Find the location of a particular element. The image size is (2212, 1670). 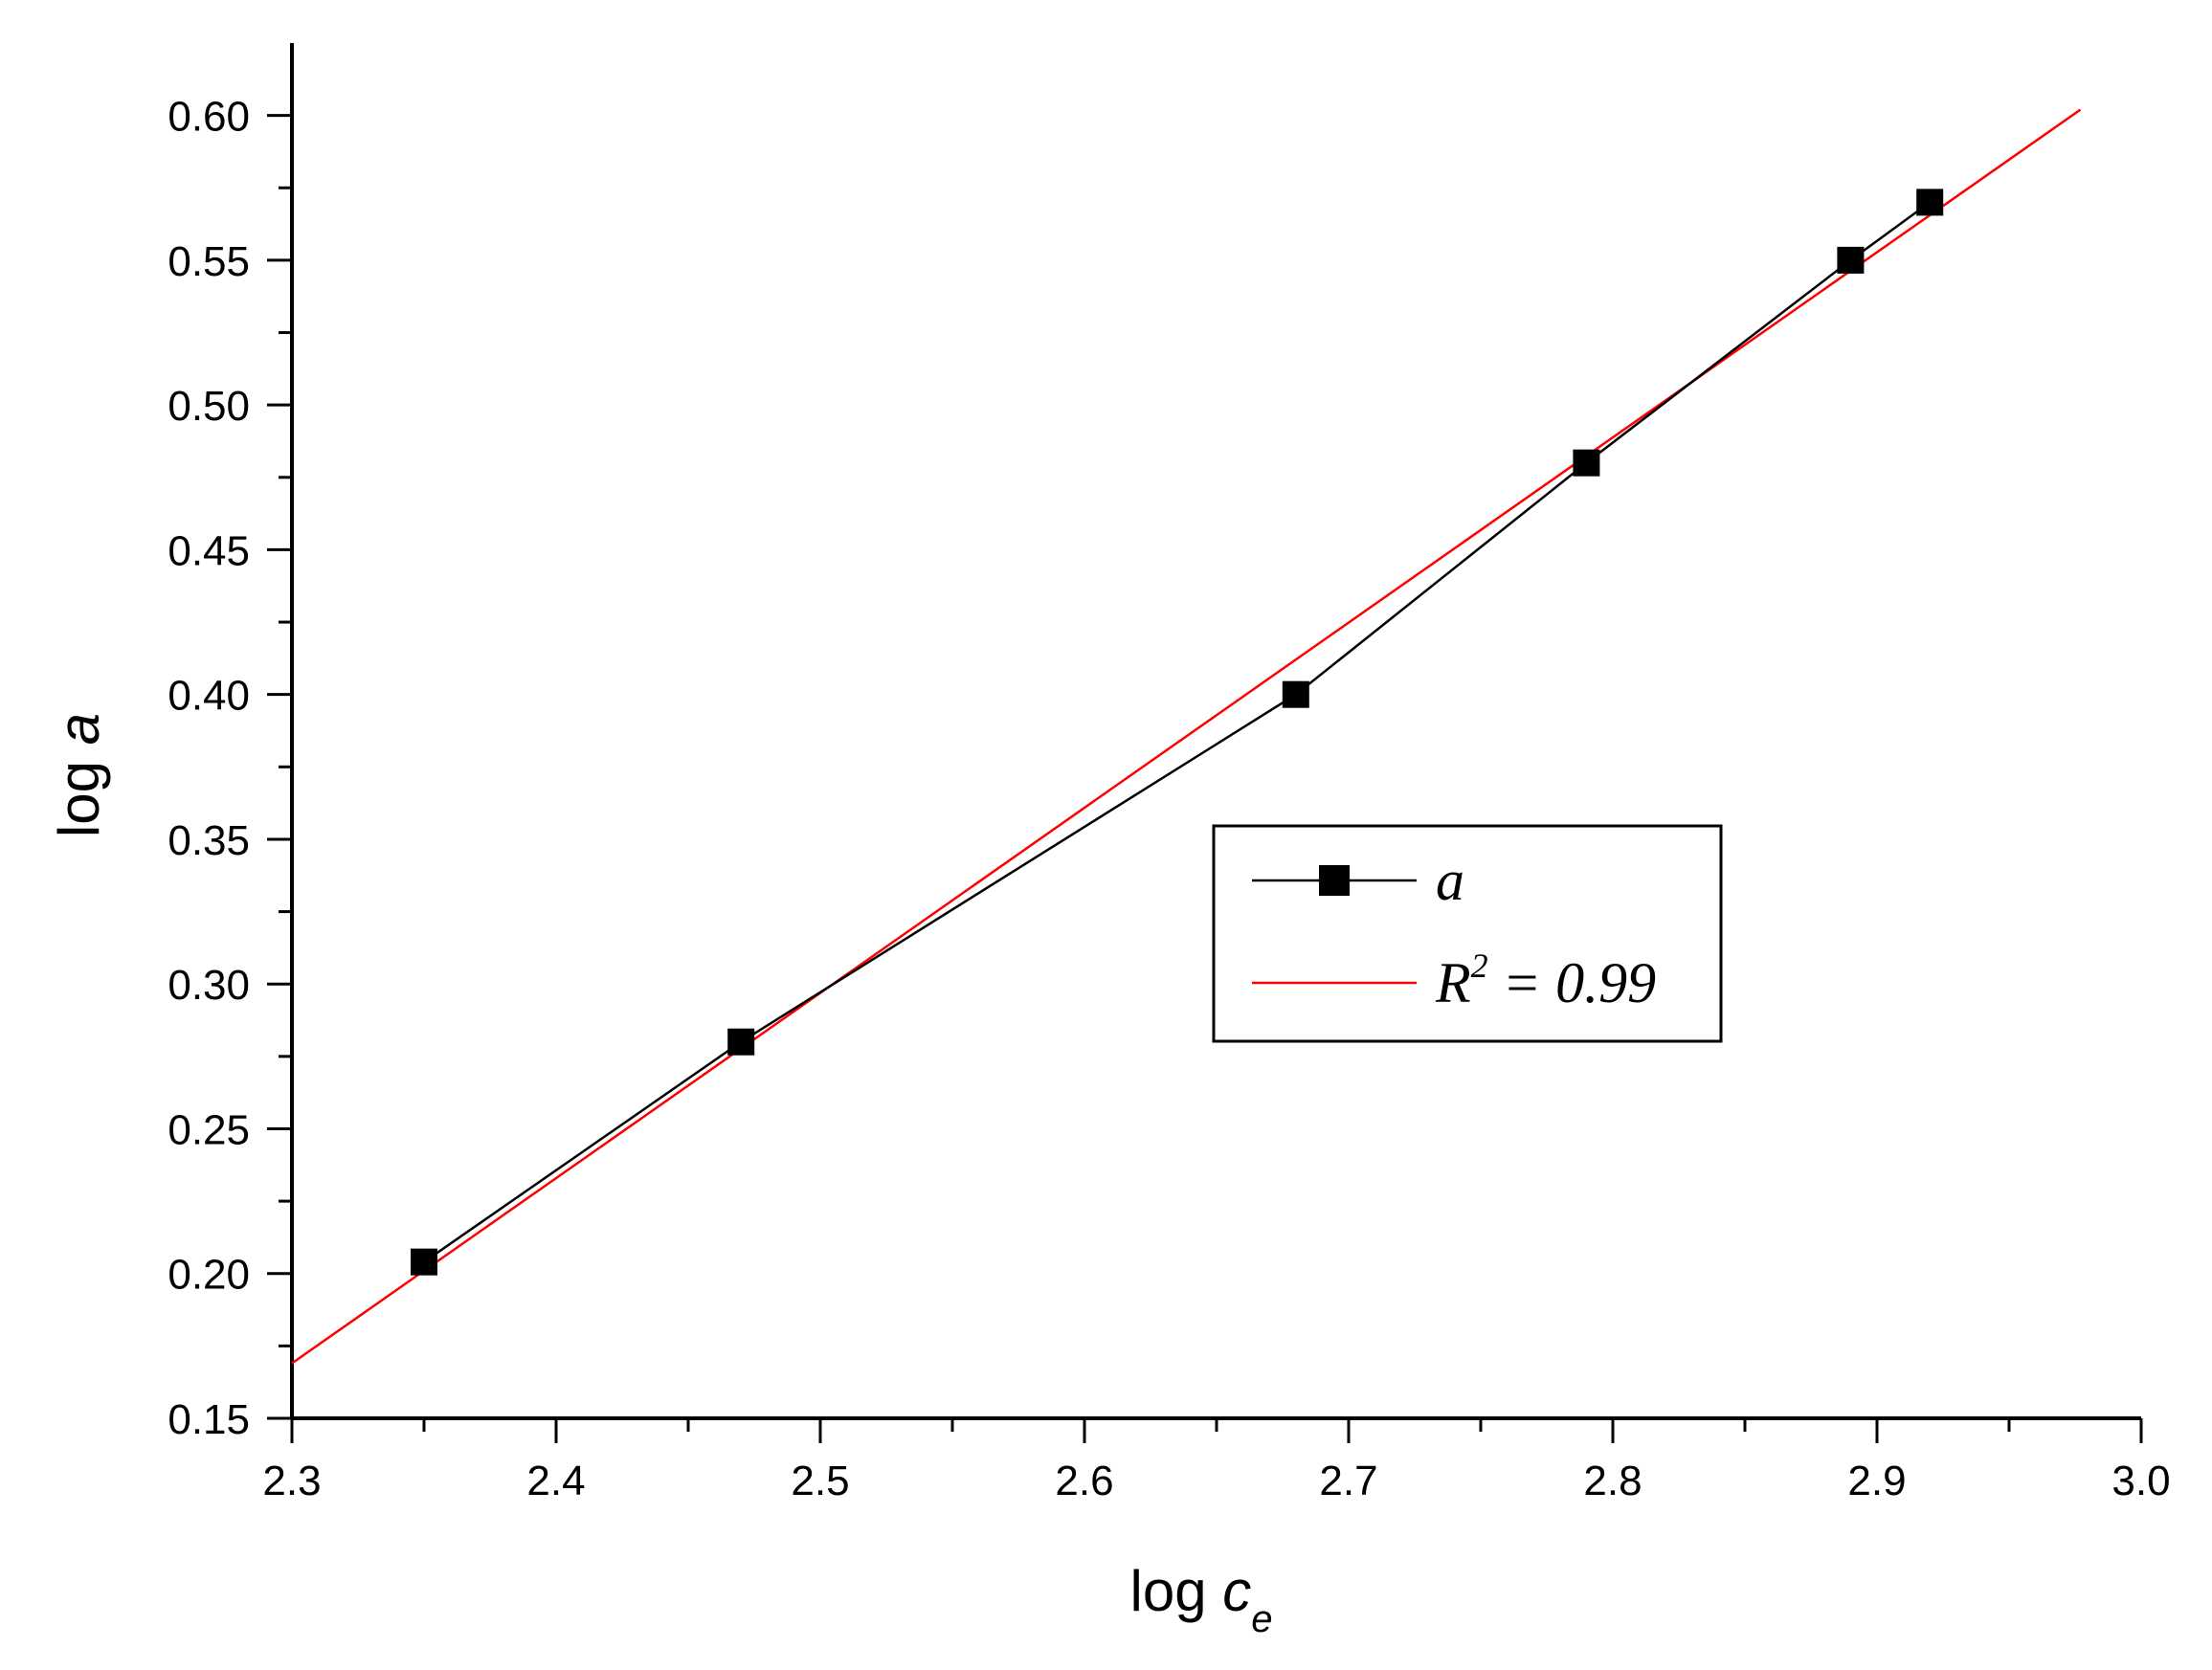

y-axis-title-italic: a is located at coordinates (79, 729).